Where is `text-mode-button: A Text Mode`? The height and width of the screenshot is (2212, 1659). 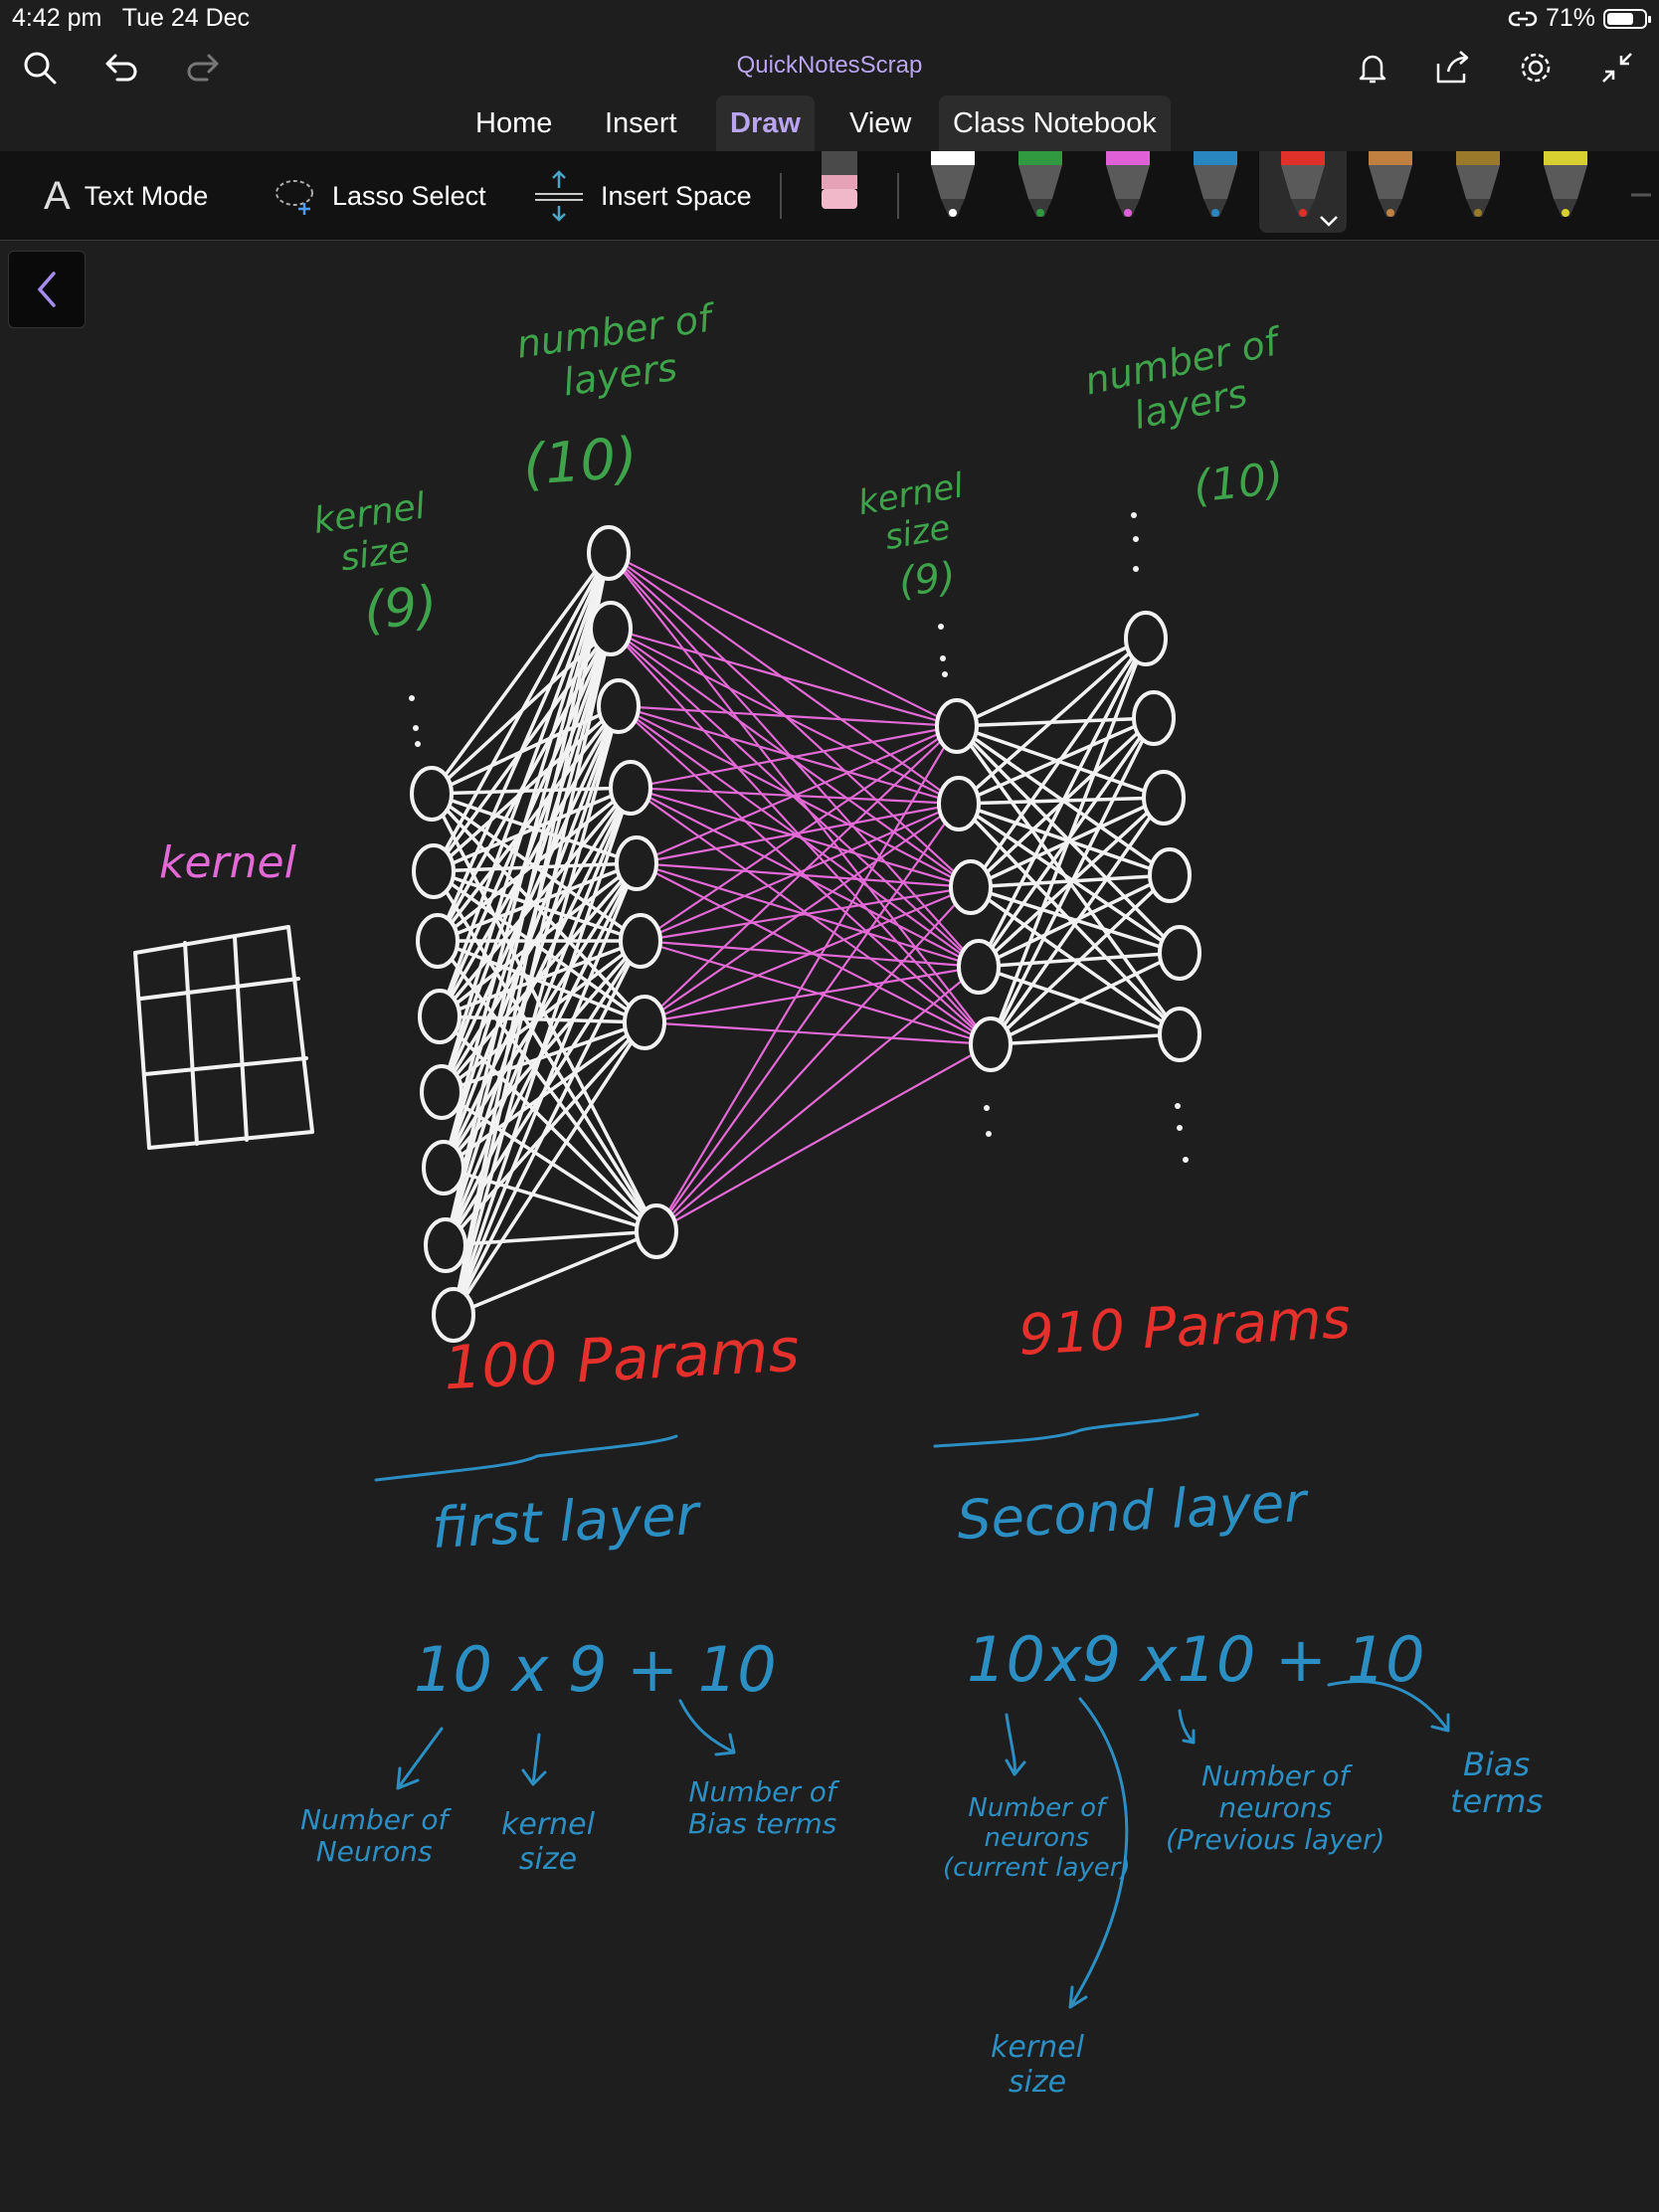 text-mode-button: A Text Mode is located at coordinates (126, 196).